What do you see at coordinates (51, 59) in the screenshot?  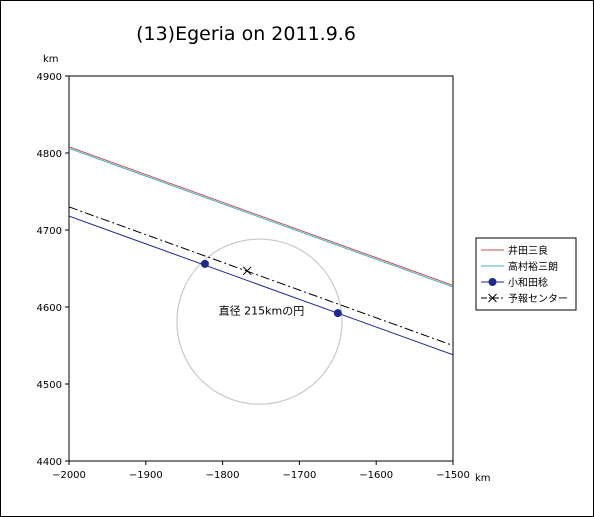 I see `y-axis-unit: km` at bounding box center [51, 59].